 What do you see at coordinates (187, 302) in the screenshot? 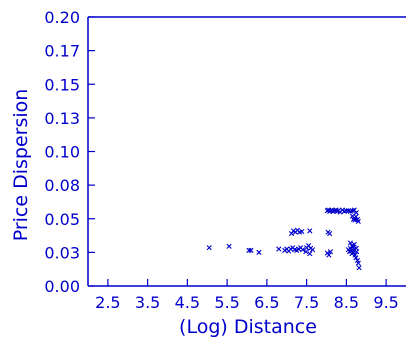
I see `x-tick-label: 4.5` at bounding box center [187, 302].